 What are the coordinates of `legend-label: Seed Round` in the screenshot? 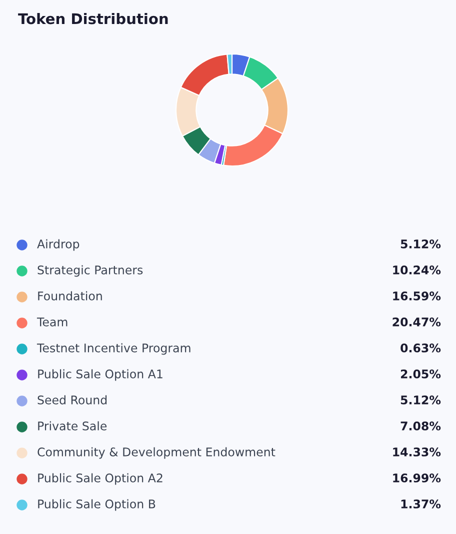 It's located at (72, 399).